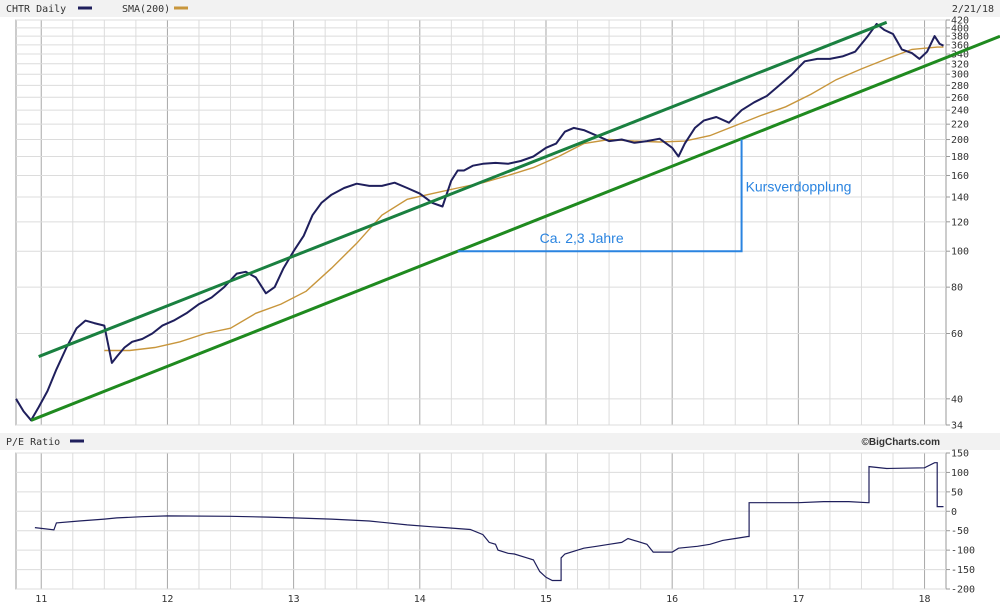 The height and width of the screenshot is (608, 1000). What do you see at coordinates (957, 334) in the screenshot?
I see `price-y-tick-label: 60` at bounding box center [957, 334].